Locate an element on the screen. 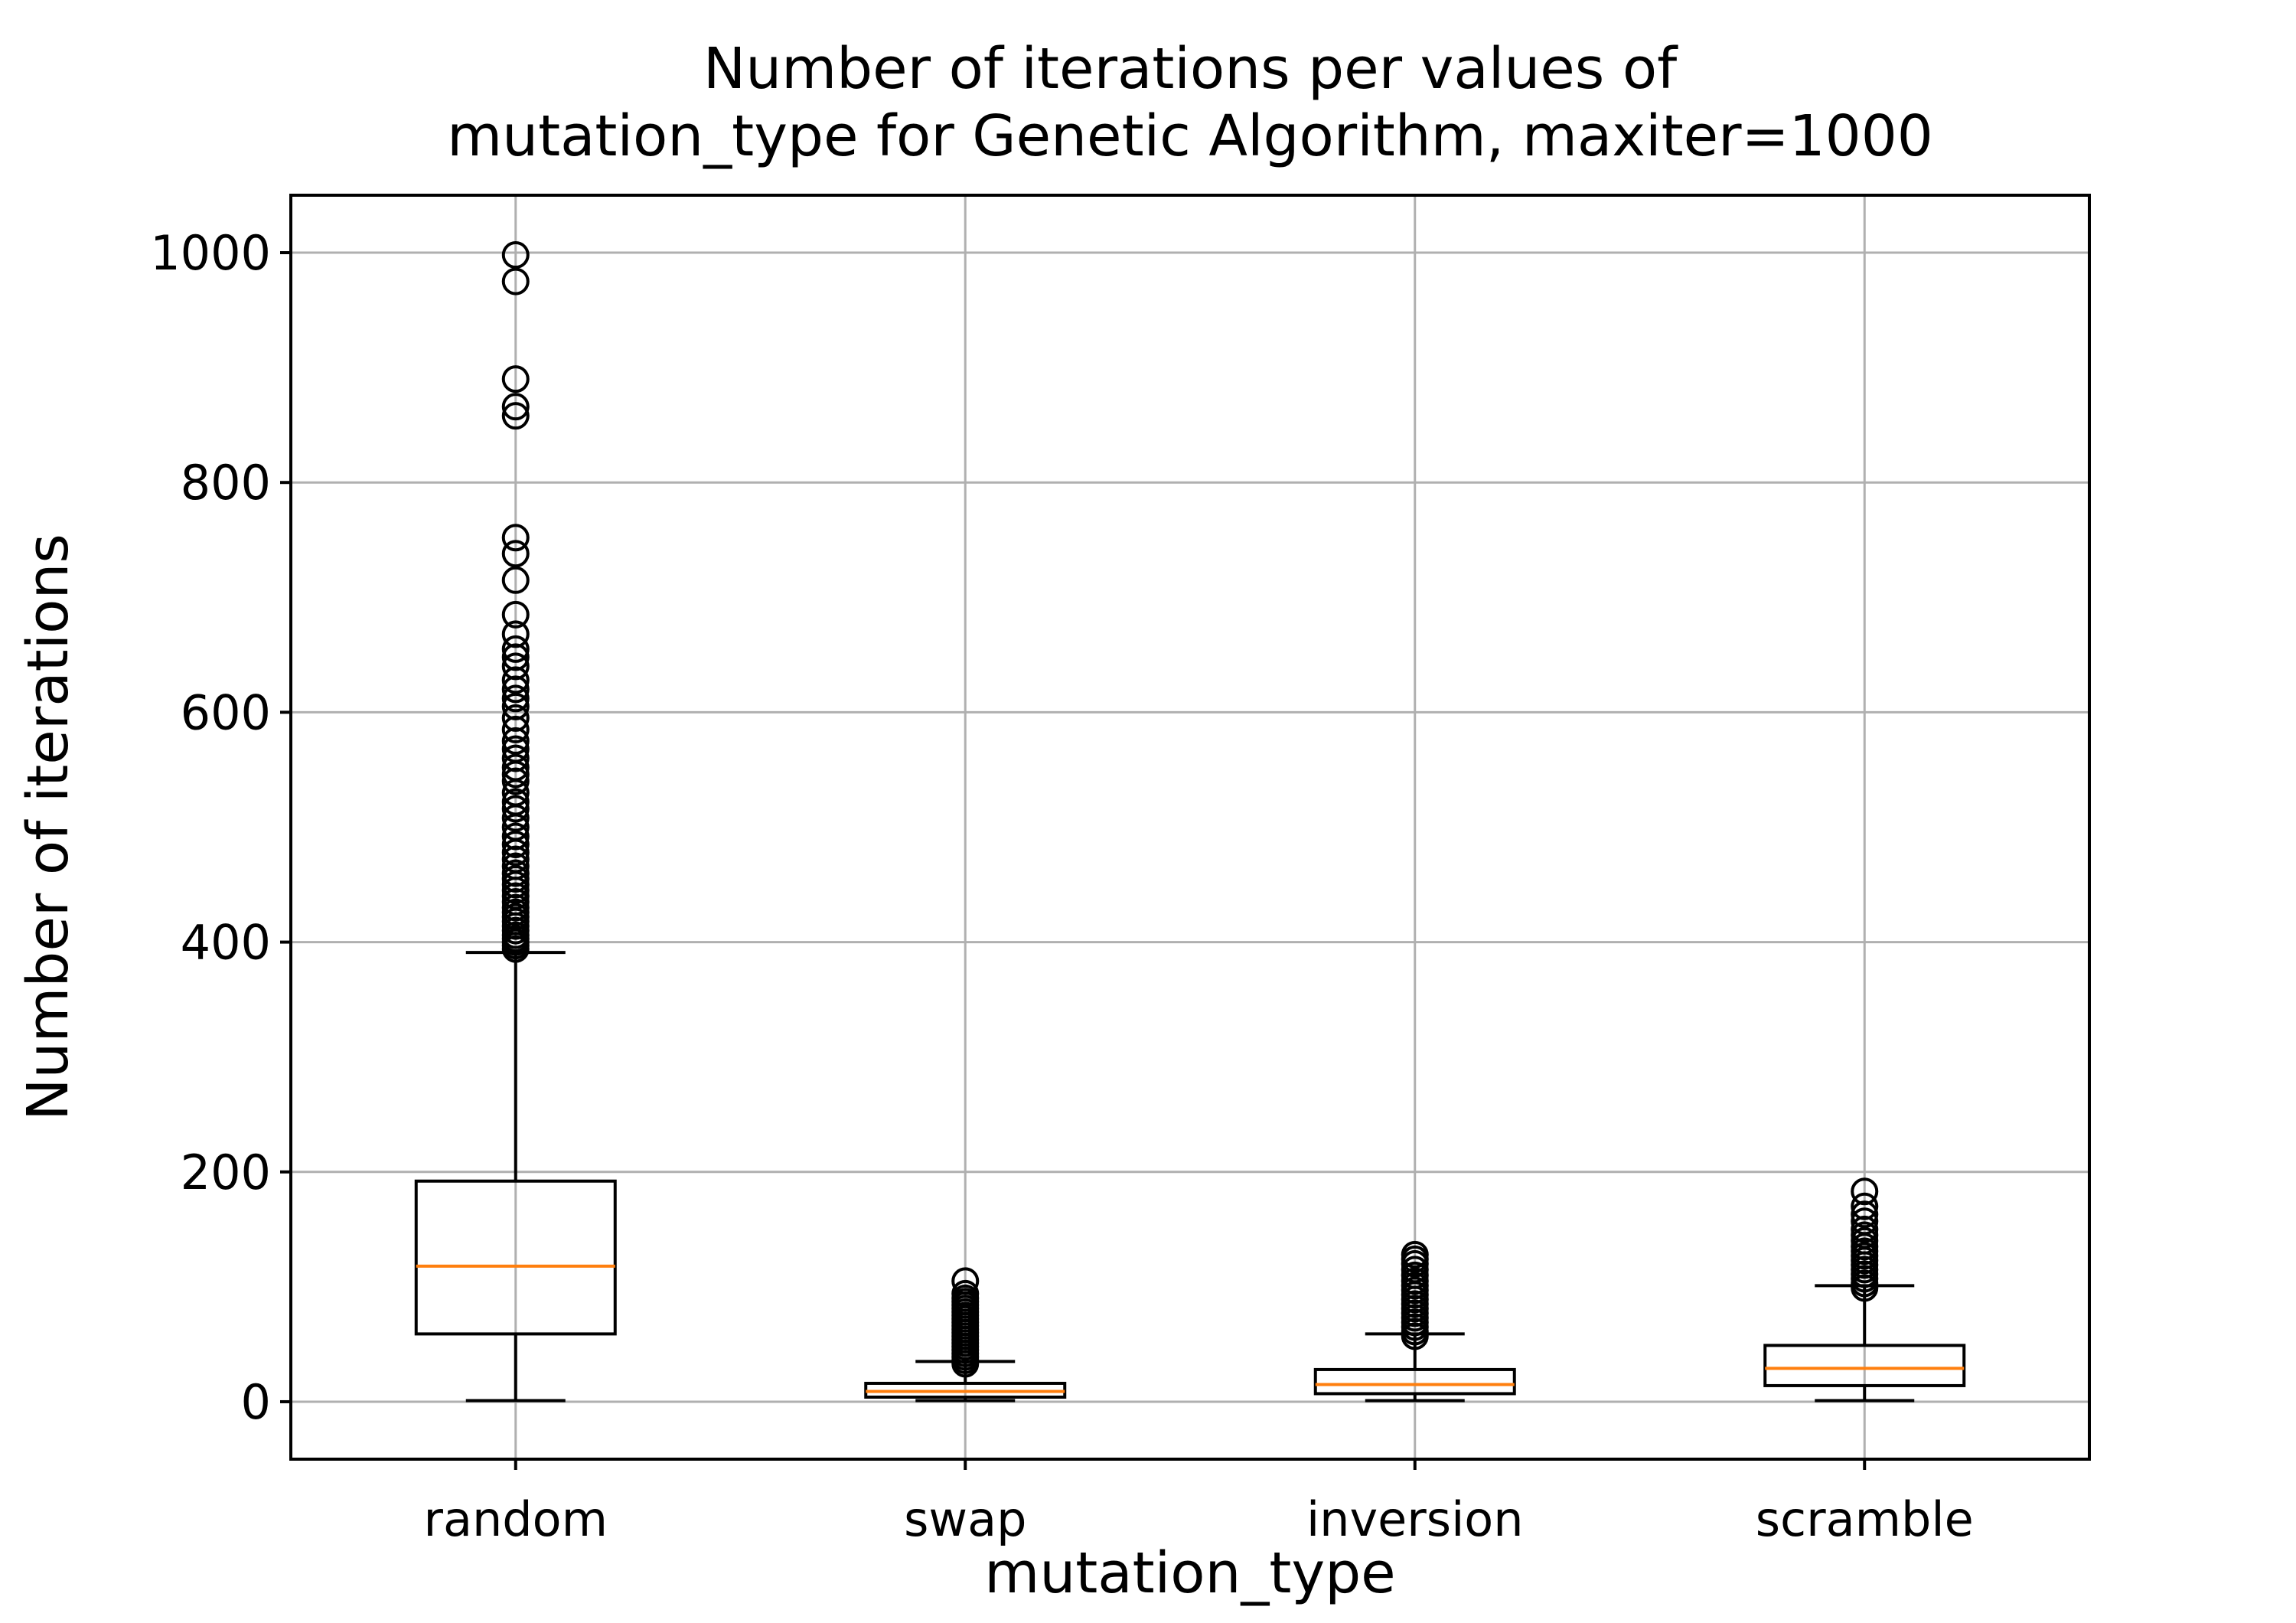 The height and width of the screenshot is (1623, 2296). x-tick-label: inversion is located at coordinates (1415, 1519).